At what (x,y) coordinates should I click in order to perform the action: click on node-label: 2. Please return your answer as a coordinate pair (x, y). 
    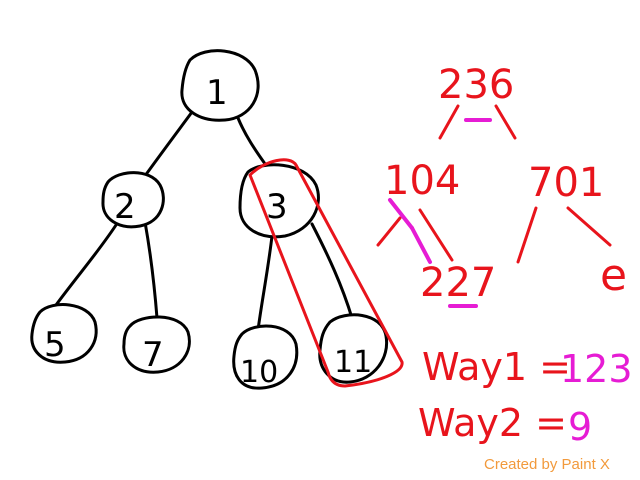
    Looking at the image, I should click on (125, 207).